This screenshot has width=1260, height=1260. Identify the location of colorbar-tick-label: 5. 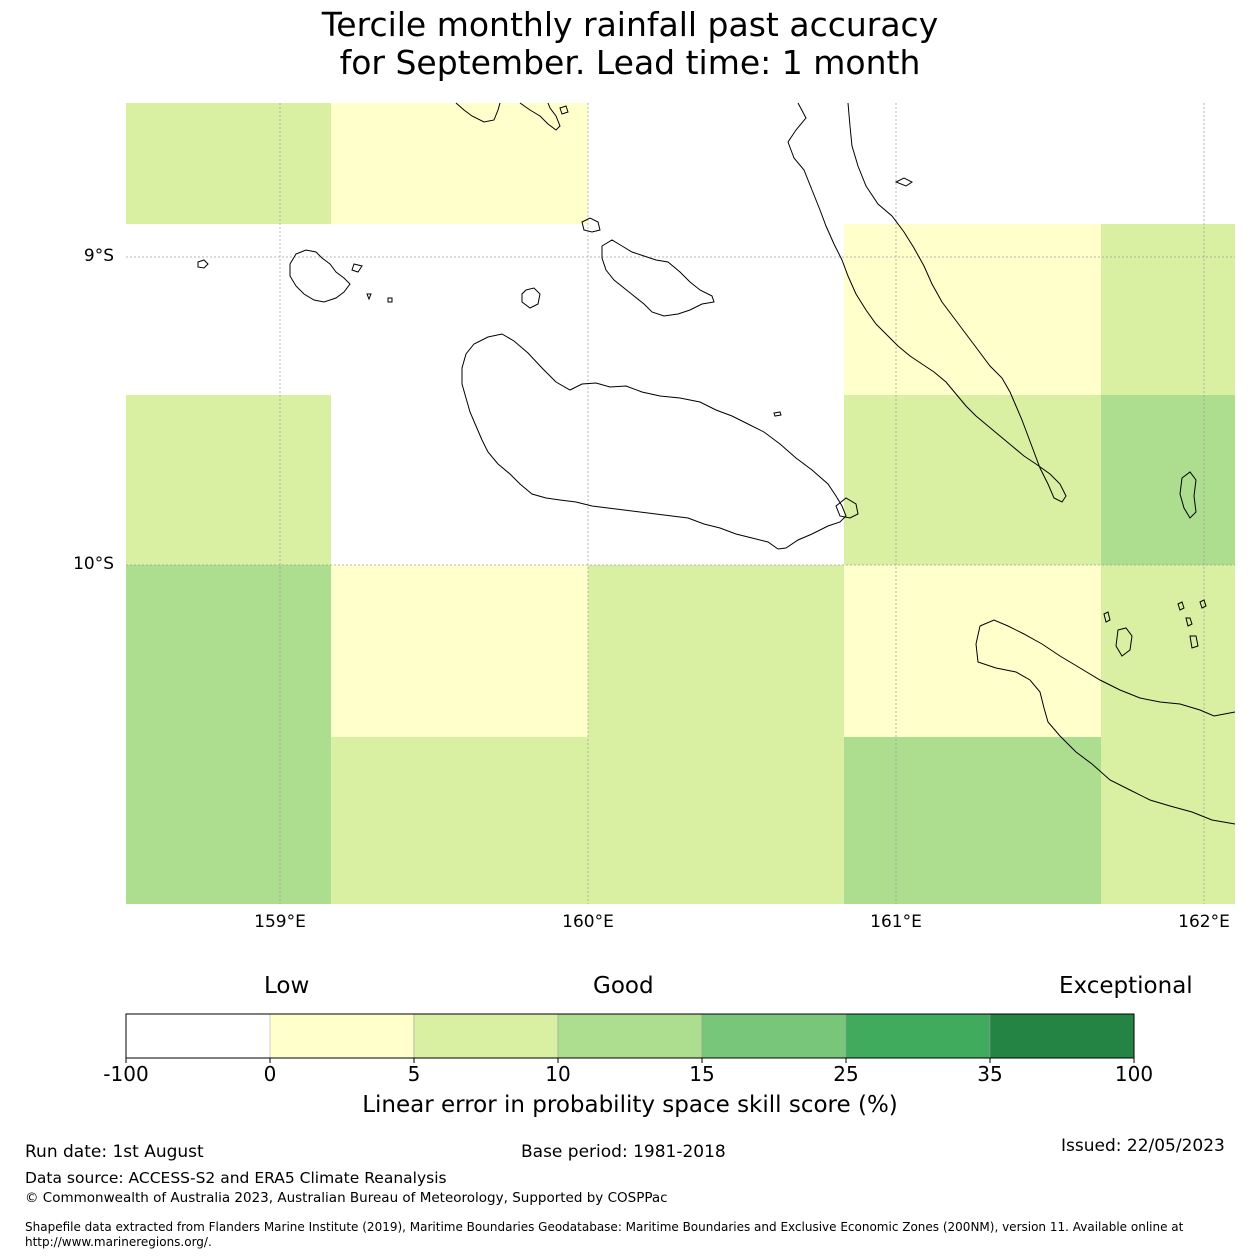
(414, 1074).